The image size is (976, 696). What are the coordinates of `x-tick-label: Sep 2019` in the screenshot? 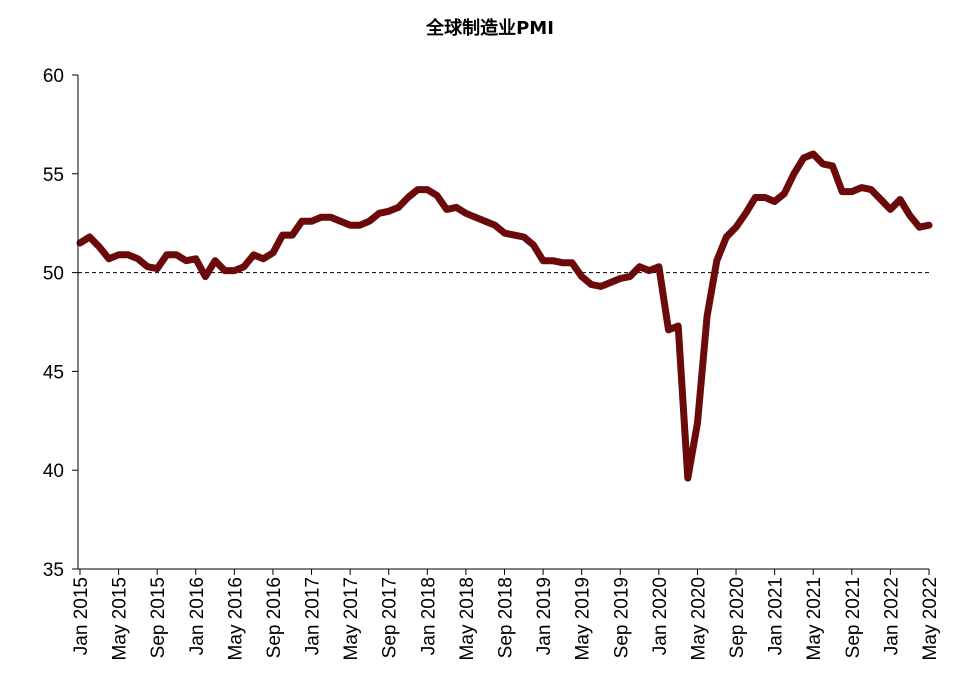 It's located at (621, 617).